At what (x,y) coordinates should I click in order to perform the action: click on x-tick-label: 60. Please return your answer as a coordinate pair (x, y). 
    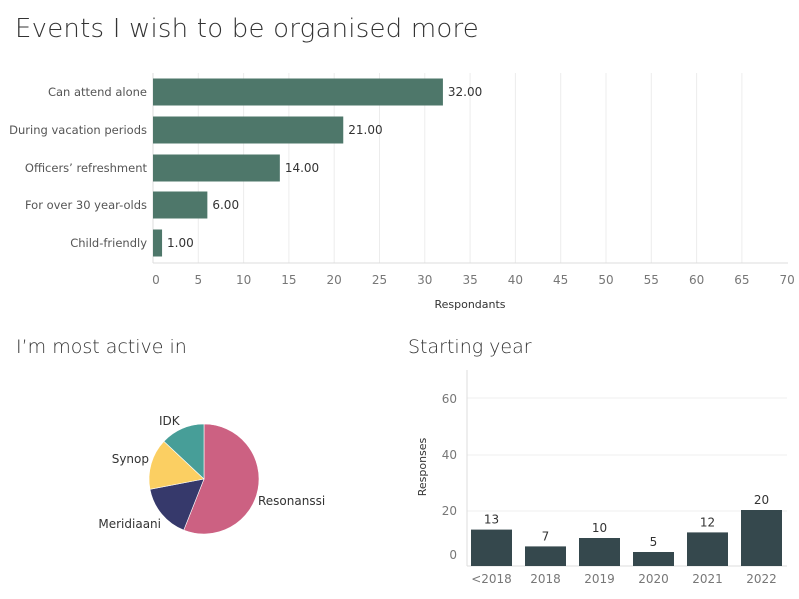
    Looking at the image, I should click on (696, 280).